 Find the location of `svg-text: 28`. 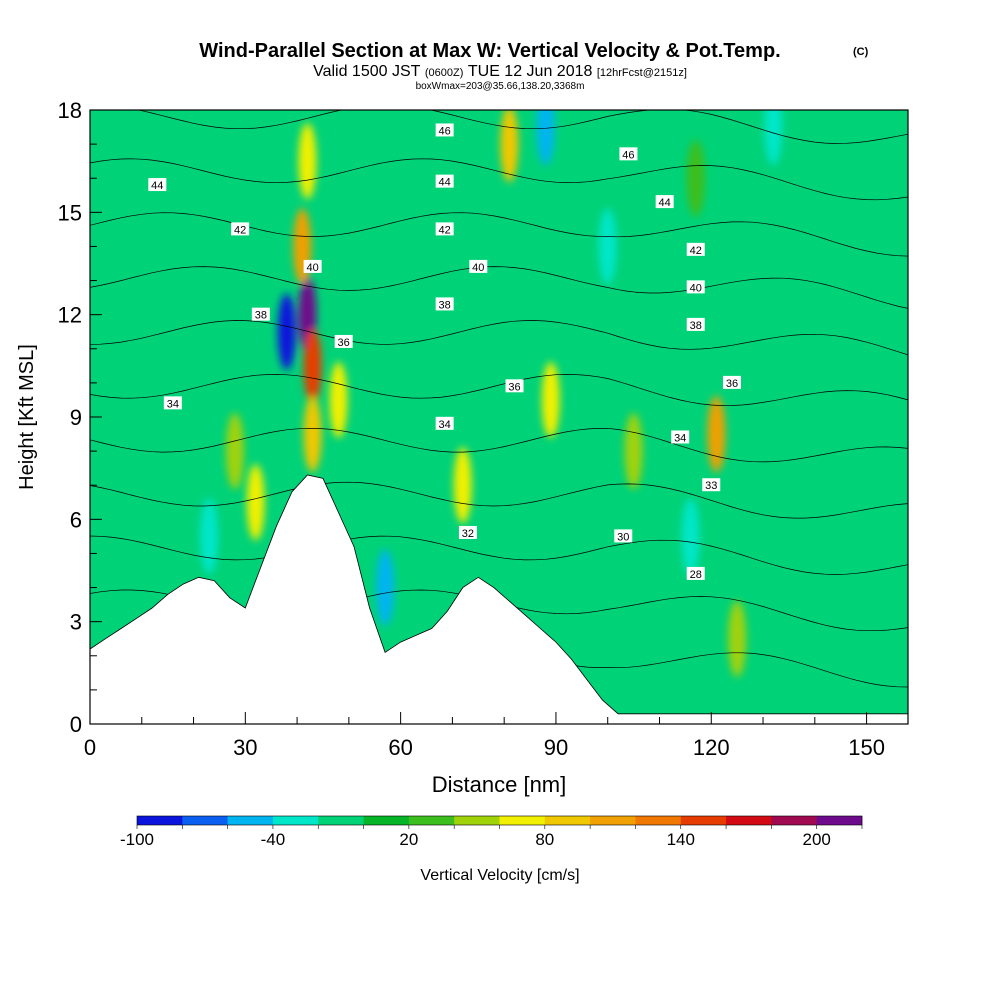

svg-text: 28 is located at coordinates (696, 575).